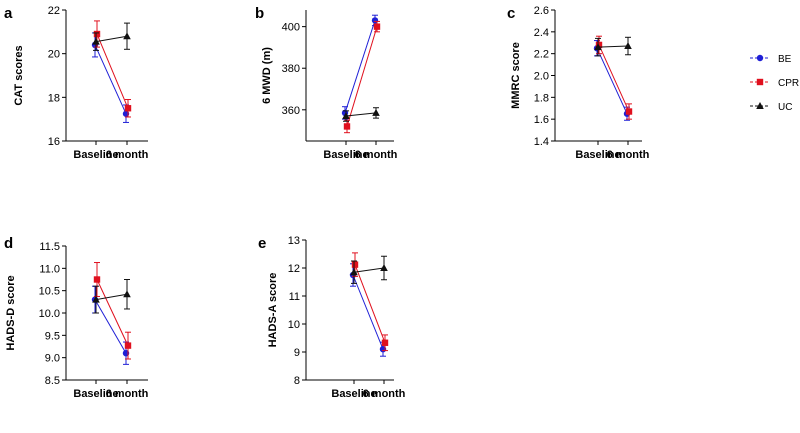 The image size is (800, 433). What do you see at coordinates (8, 243) in the screenshot?
I see `panel-letter: d` at bounding box center [8, 243].